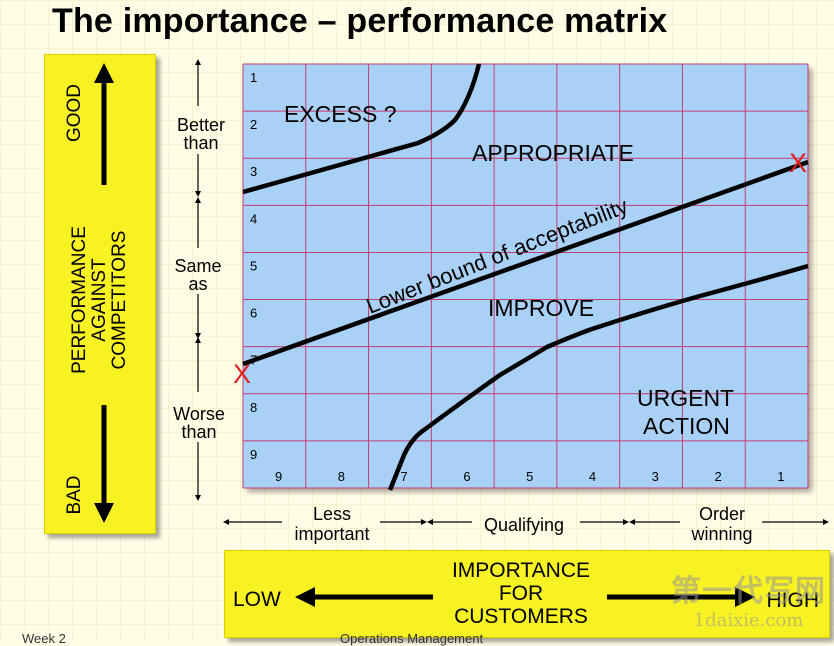 This screenshot has height=646, width=834. I want to click on watermark: 第一代写网 1daixie.com, so click(748, 598).